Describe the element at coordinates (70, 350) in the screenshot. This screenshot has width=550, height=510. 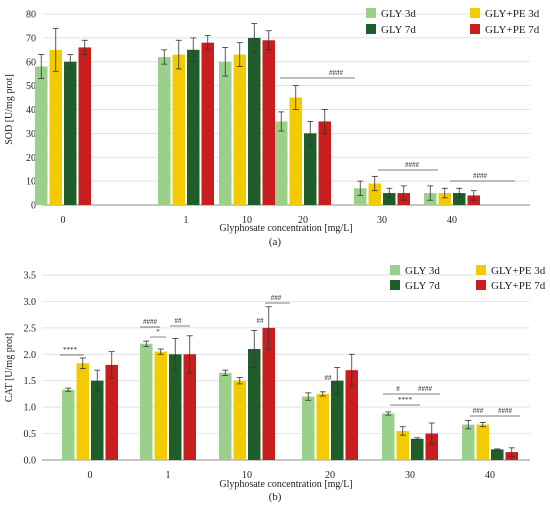
I see `significance-annotation: ****` at that location.